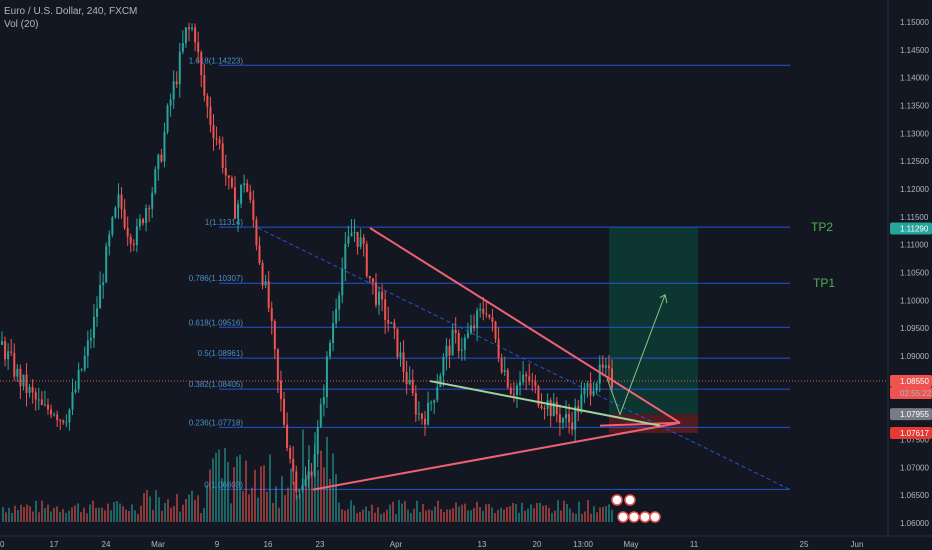  What do you see at coordinates (914, 523) in the screenshot?
I see `price-tick-label: 1.06000` at bounding box center [914, 523].